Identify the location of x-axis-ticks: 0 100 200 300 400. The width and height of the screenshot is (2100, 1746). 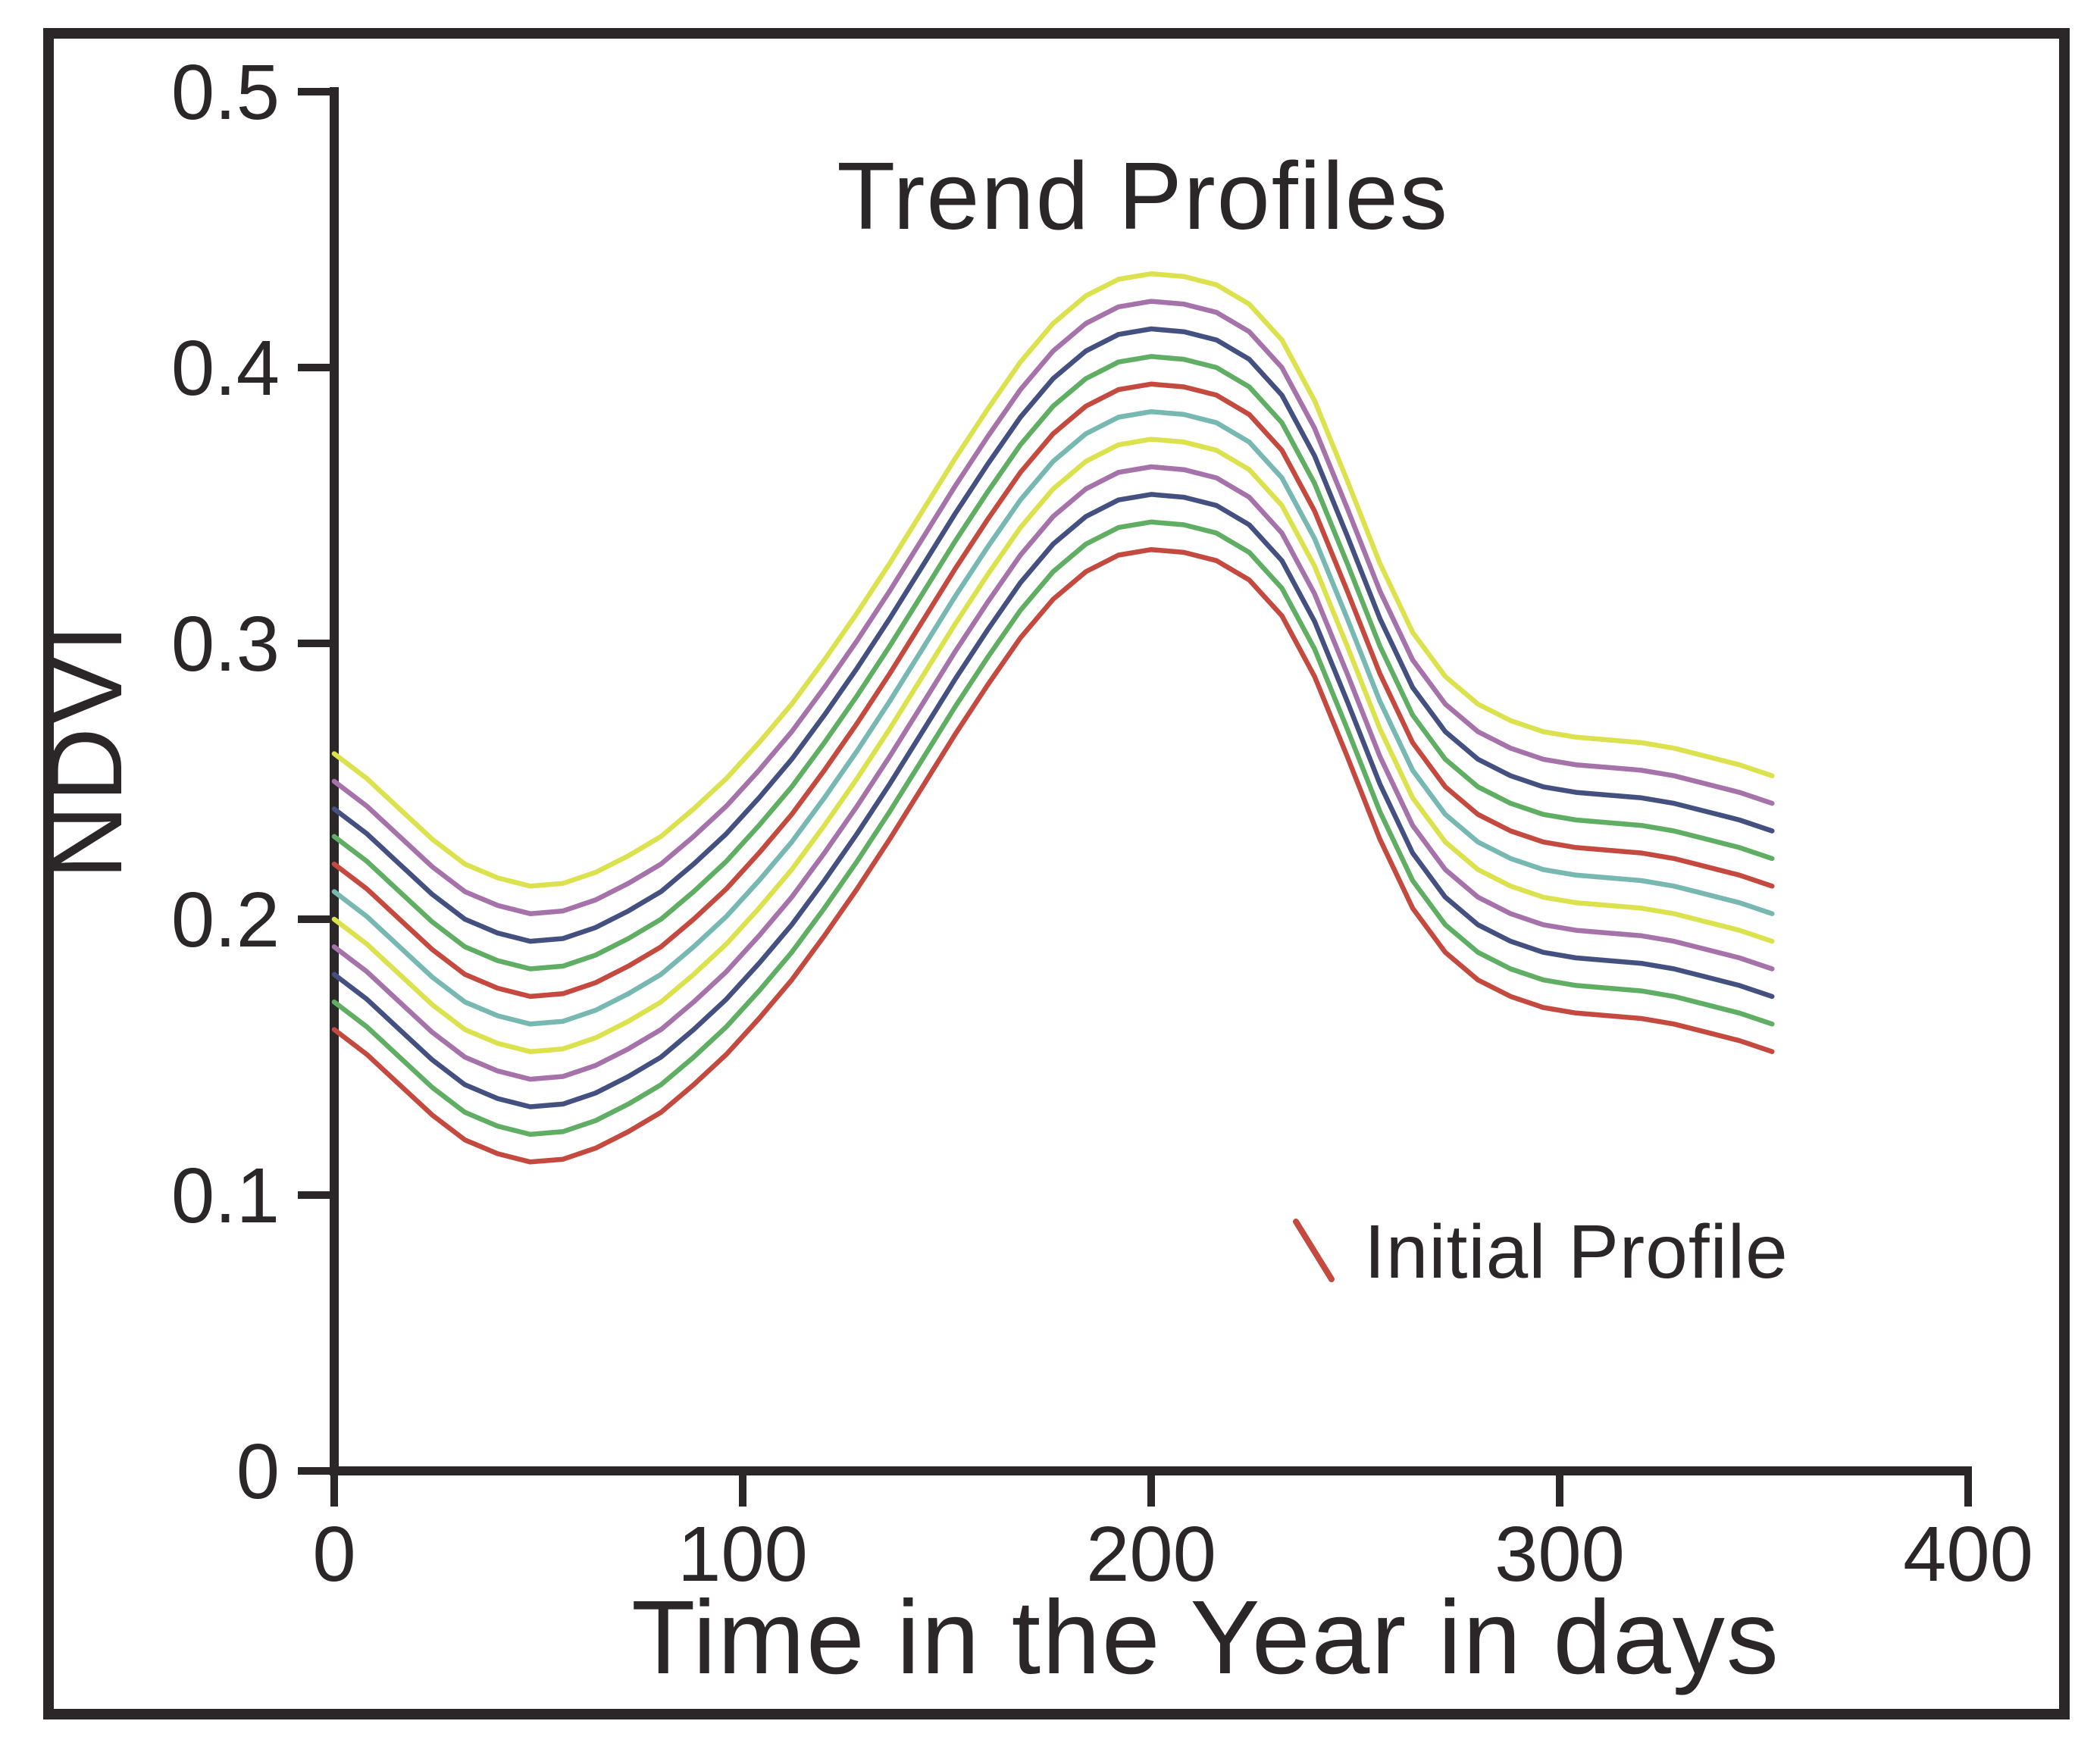
(1172, 1532).